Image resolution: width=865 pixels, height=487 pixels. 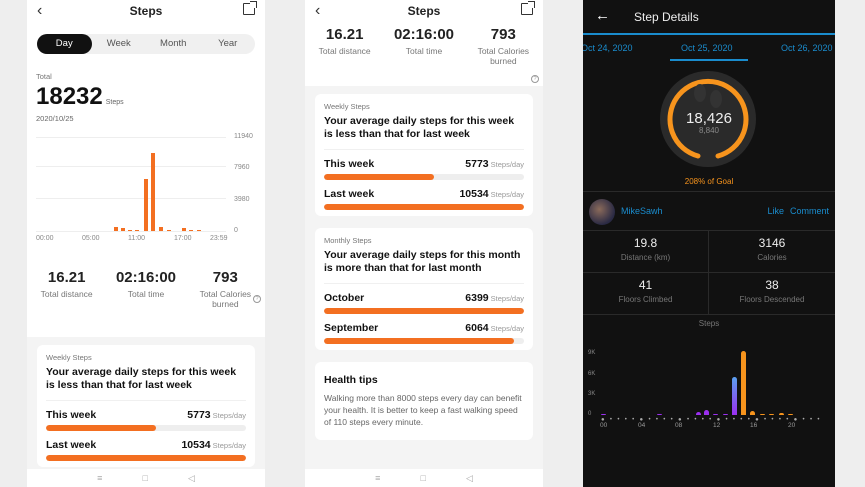 I want to click on avatar, so click(x=602, y=212).